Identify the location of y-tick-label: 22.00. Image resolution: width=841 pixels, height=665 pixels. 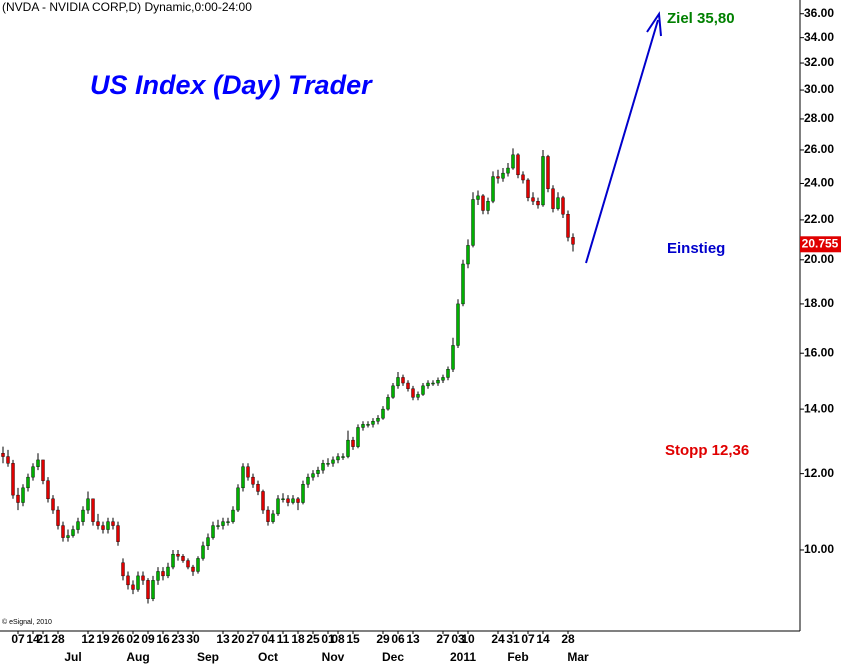
(819, 219).